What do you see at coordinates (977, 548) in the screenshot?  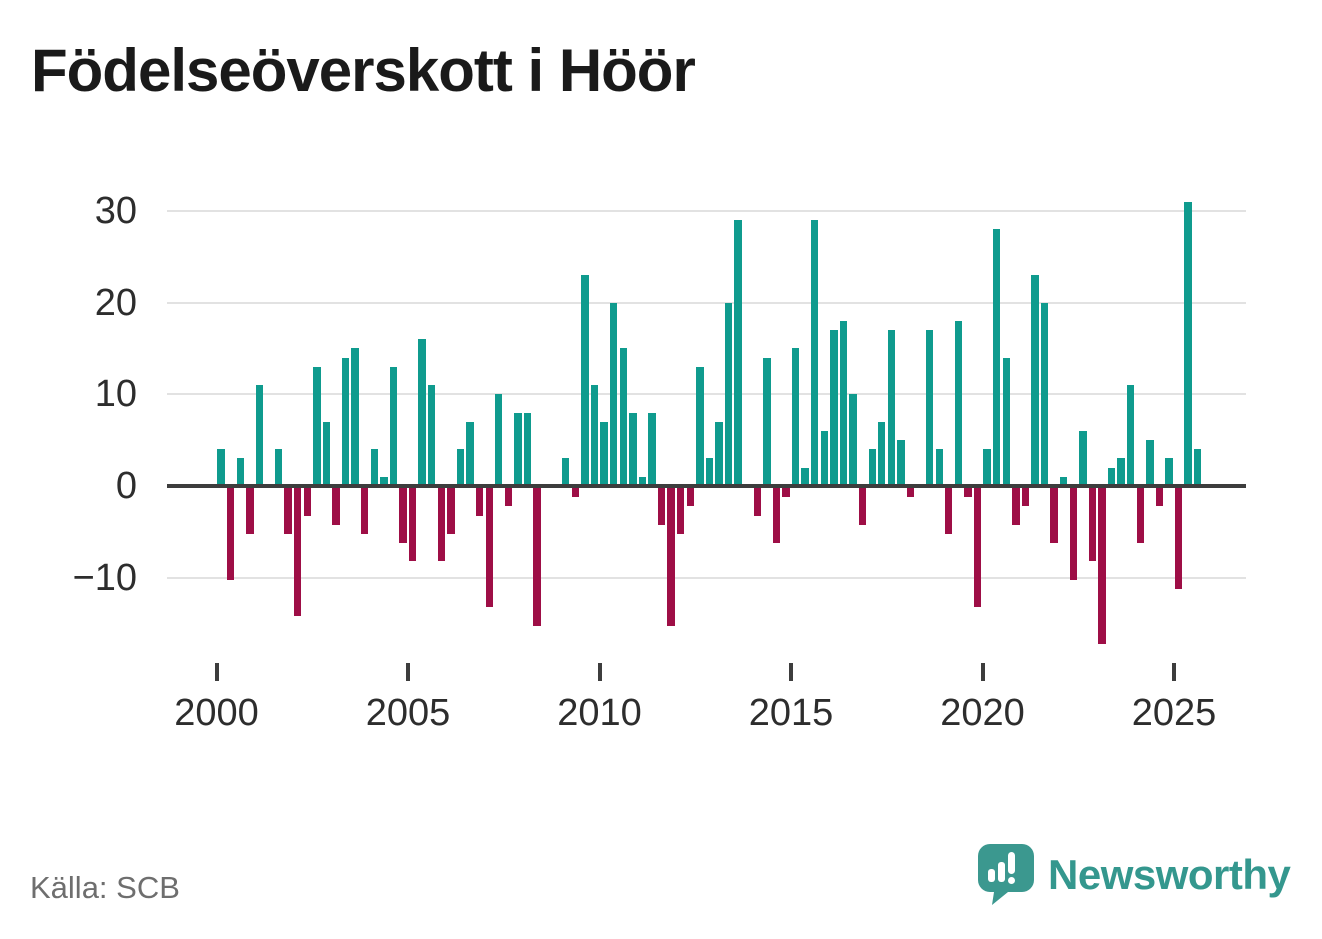 I see `bar-2019Q4` at bounding box center [977, 548].